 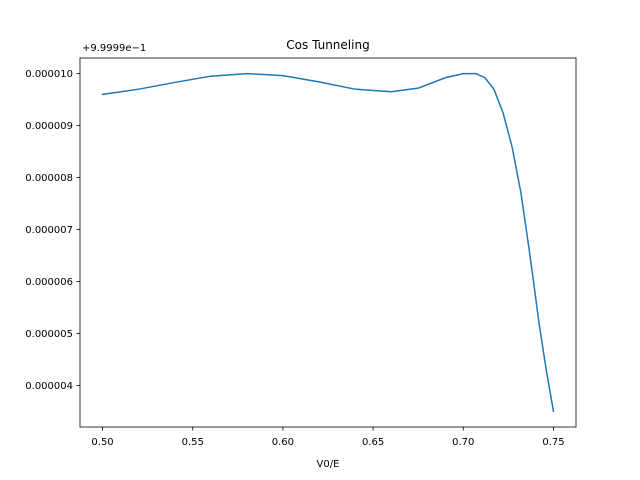 What do you see at coordinates (49, 230) in the screenshot?
I see `y-tick-label: 0.000007` at bounding box center [49, 230].